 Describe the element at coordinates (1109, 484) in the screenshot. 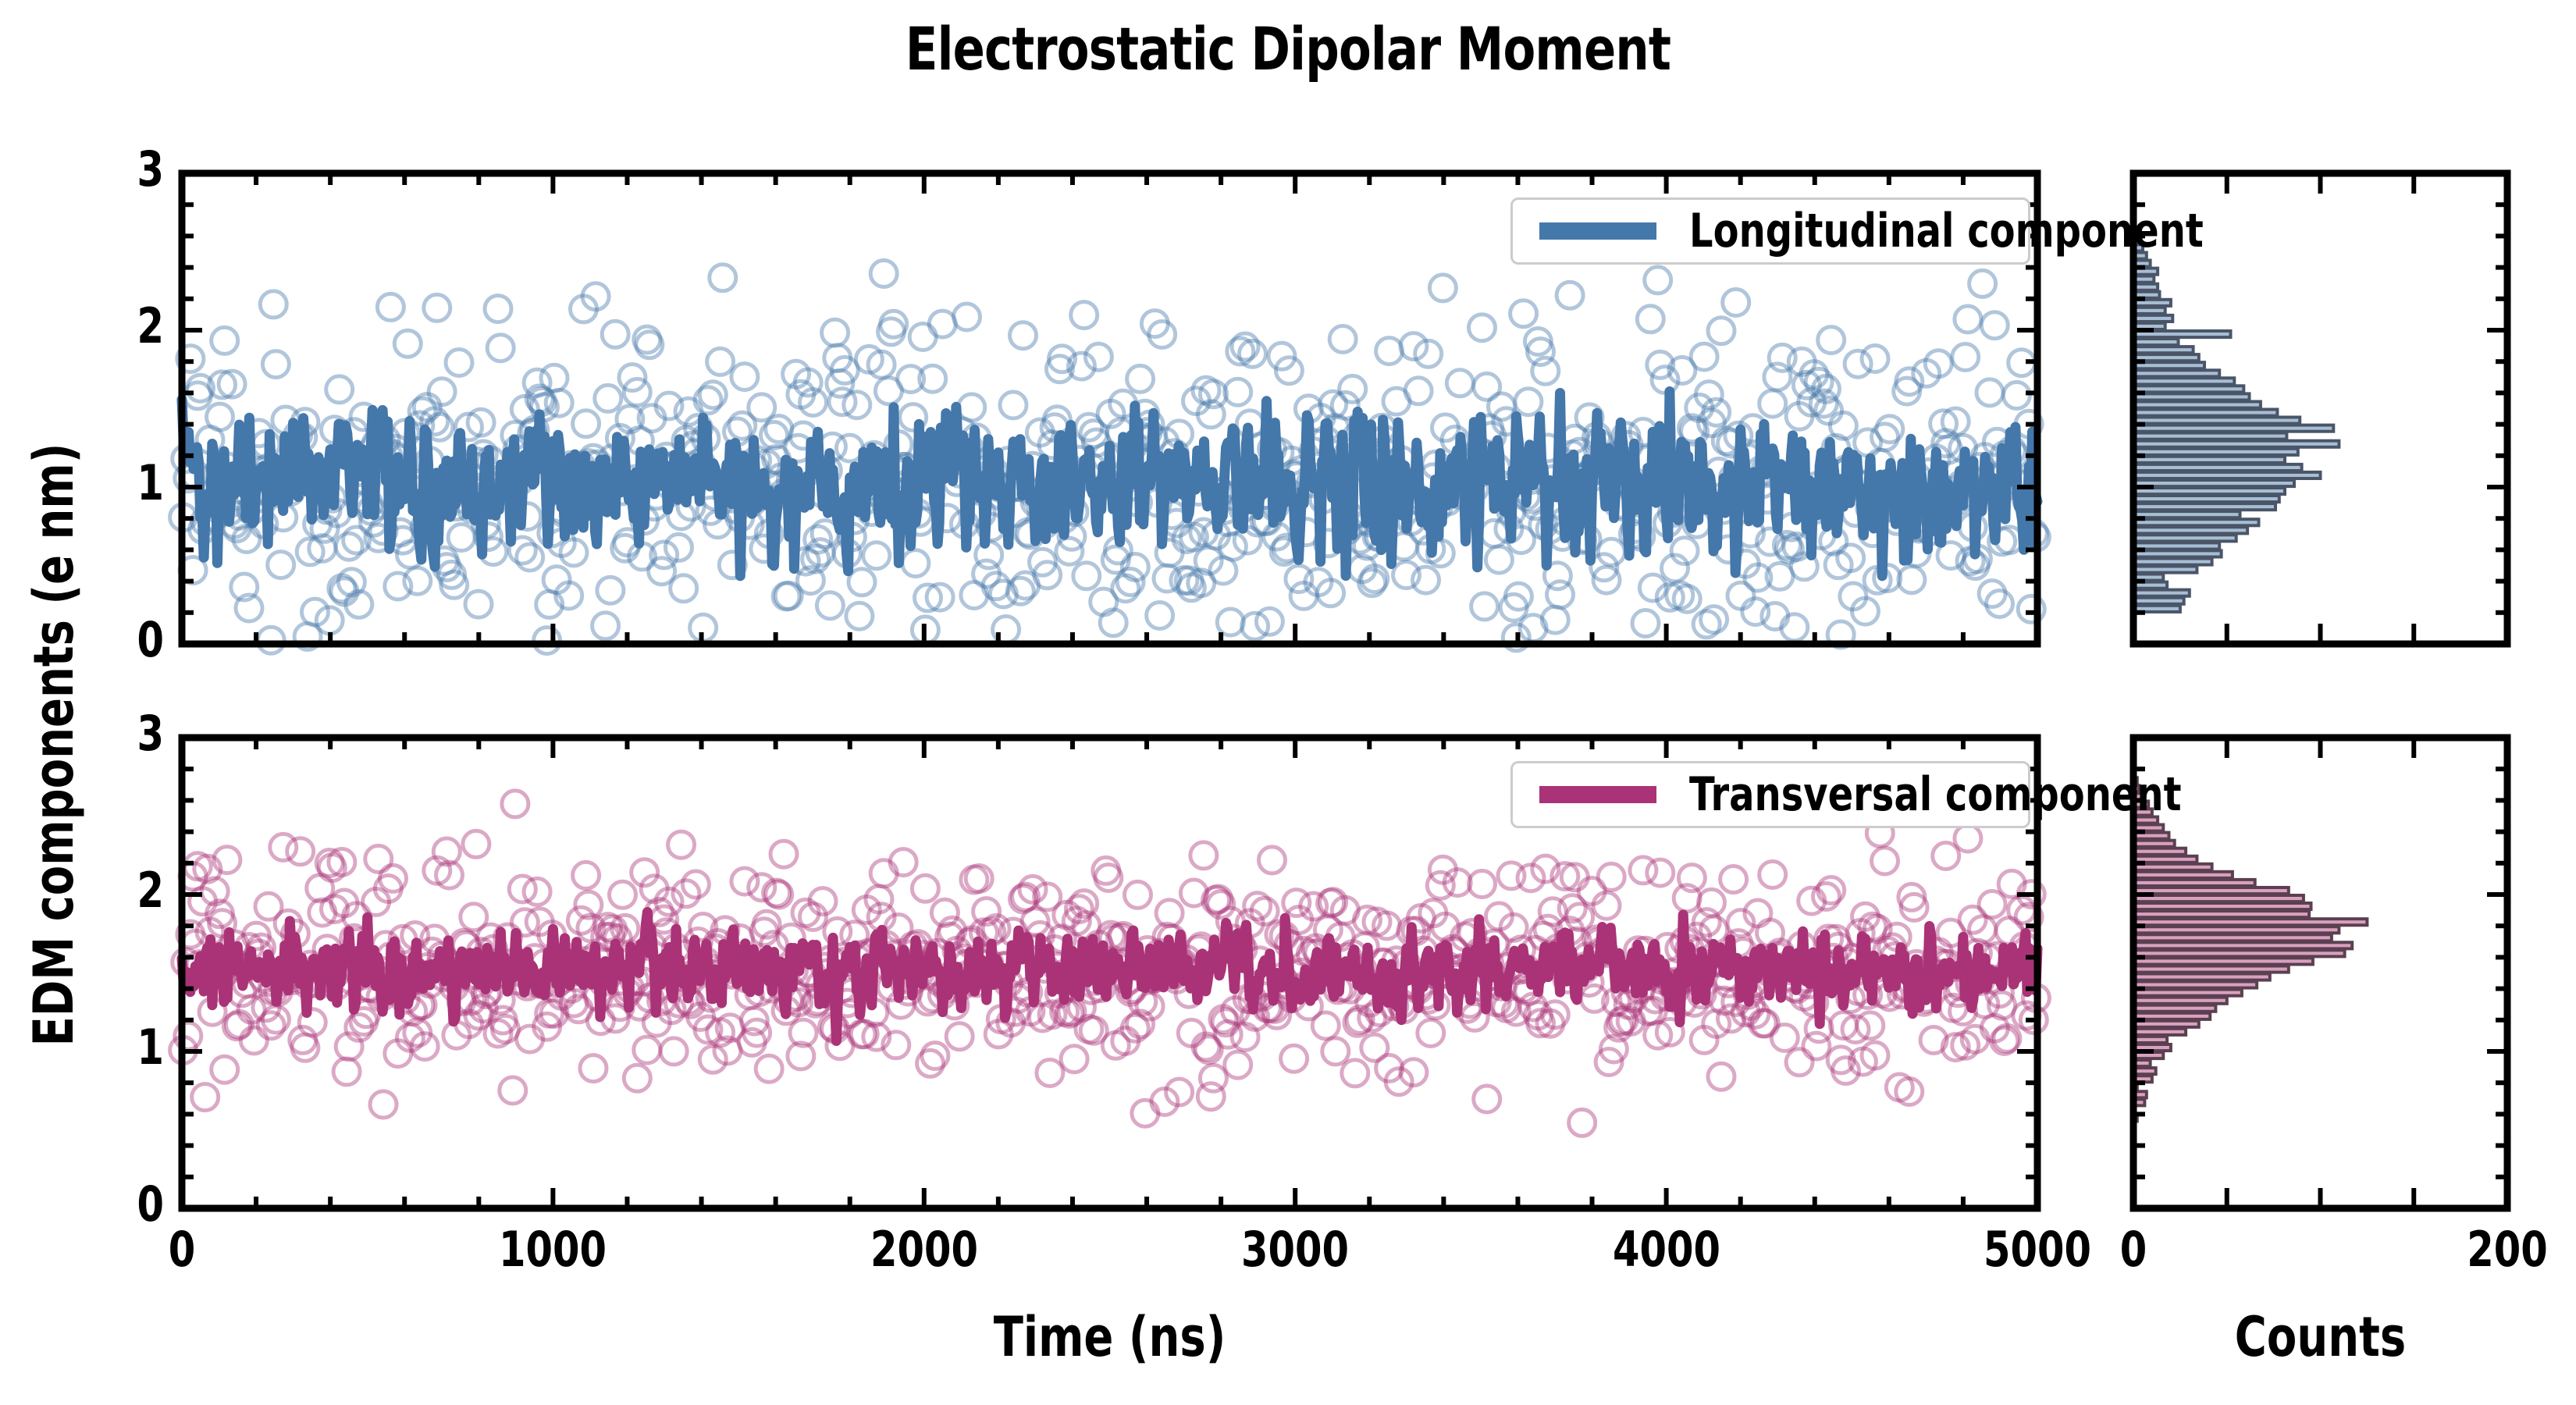

I see `trace-longitudinal` at that location.